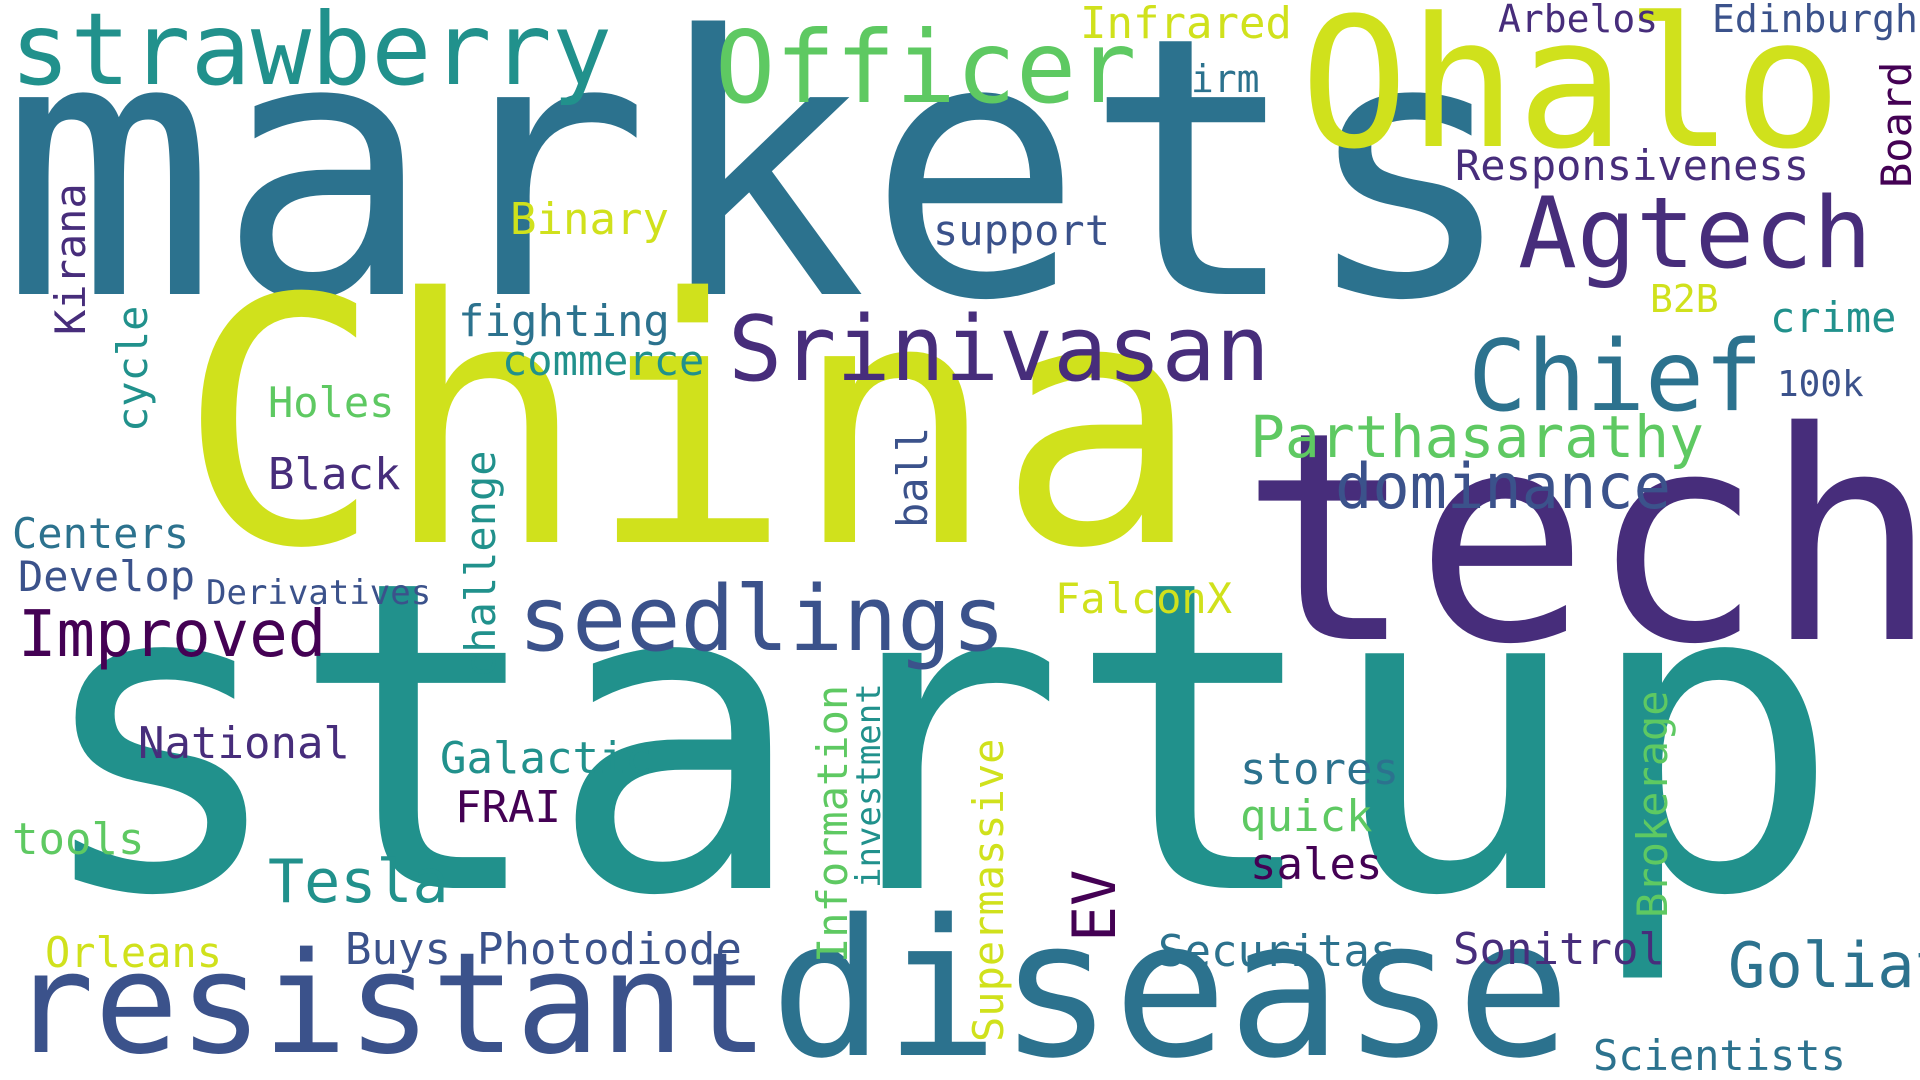 The height and width of the screenshot is (1080, 1920). What do you see at coordinates (1896, 124) in the screenshot?
I see `word-board: Board` at bounding box center [1896, 124].